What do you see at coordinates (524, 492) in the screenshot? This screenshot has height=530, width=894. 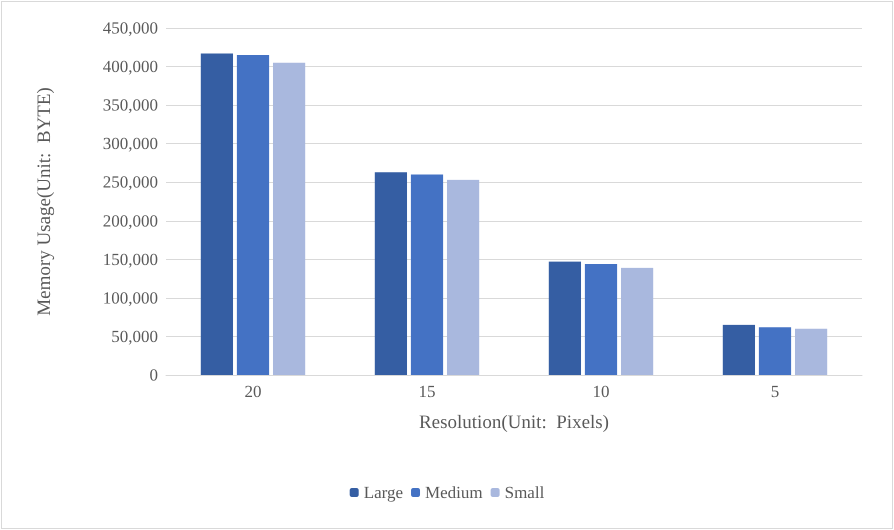 I see `legend-label: Small` at bounding box center [524, 492].